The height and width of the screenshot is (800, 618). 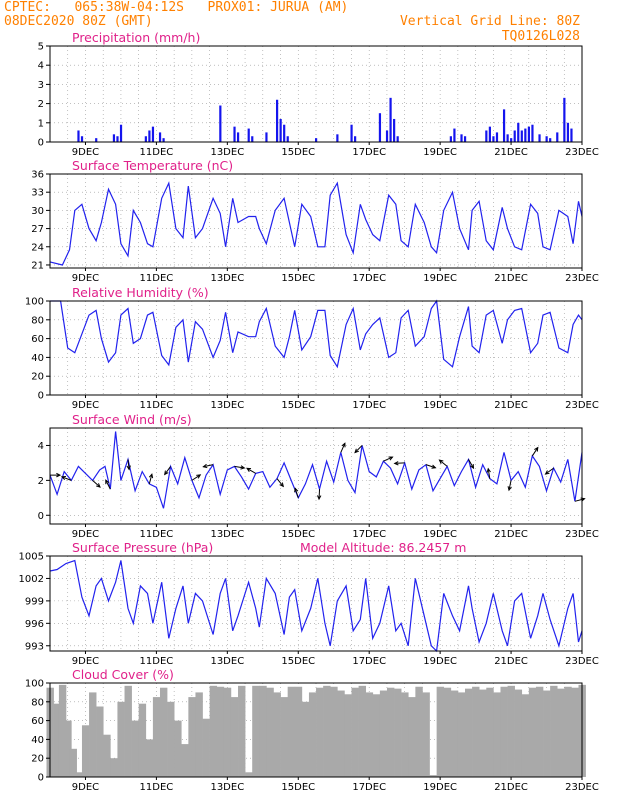 I want to click on y-tick-label: 999, so click(x=34, y=601).